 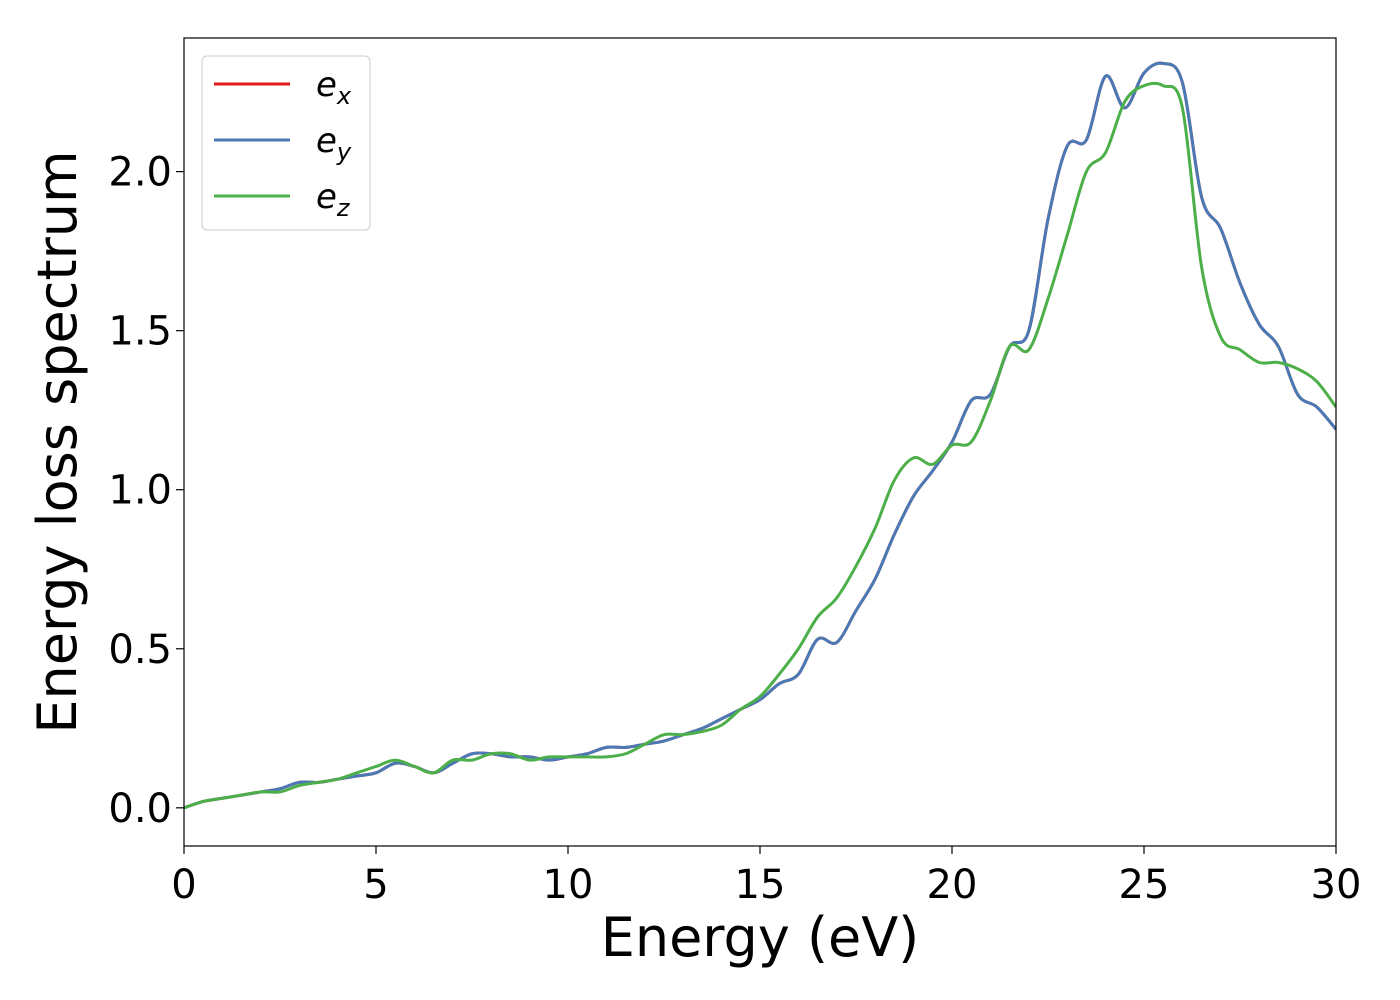 What do you see at coordinates (140, 809) in the screenshot?
I see `y-tick-label: 0.0` at bounding box center [140, 809].